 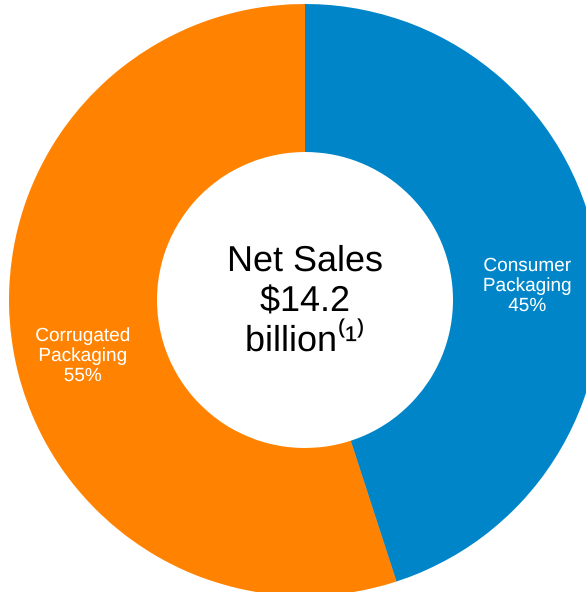 What do you see at coordinates (527, 275) in the screenshot?
I see `slice-label: Consumer Packaging` at bounding box center [527, 275].